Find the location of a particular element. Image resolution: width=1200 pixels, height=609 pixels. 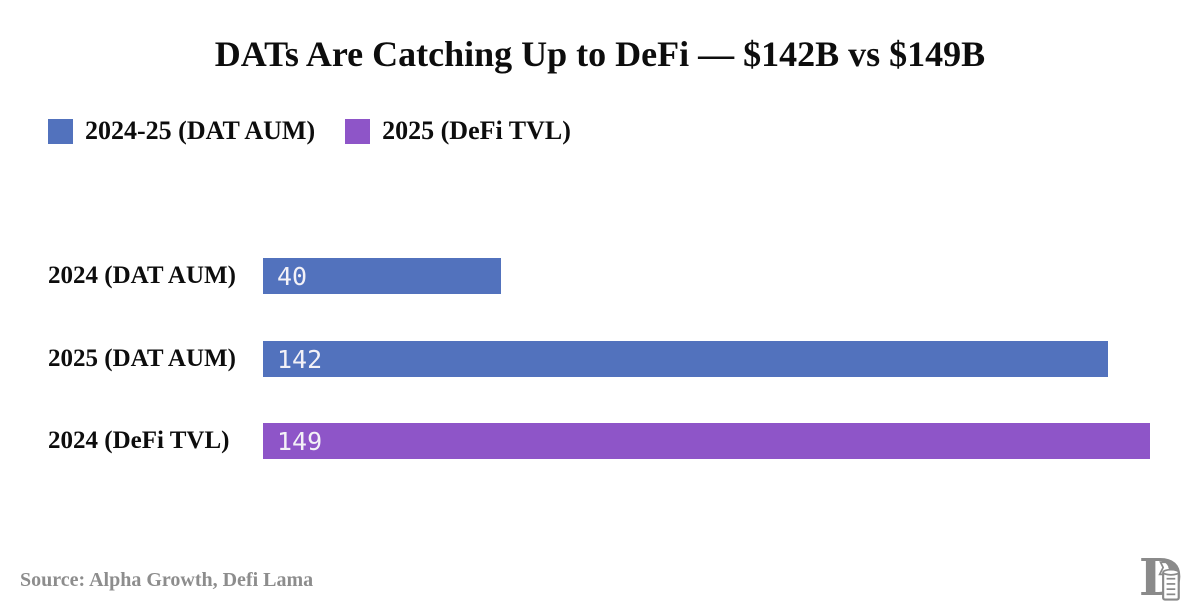

bar-row-2024-defi-tvl: 2024 (DeFi TVL) 149 is located at coordinates (600, 441).